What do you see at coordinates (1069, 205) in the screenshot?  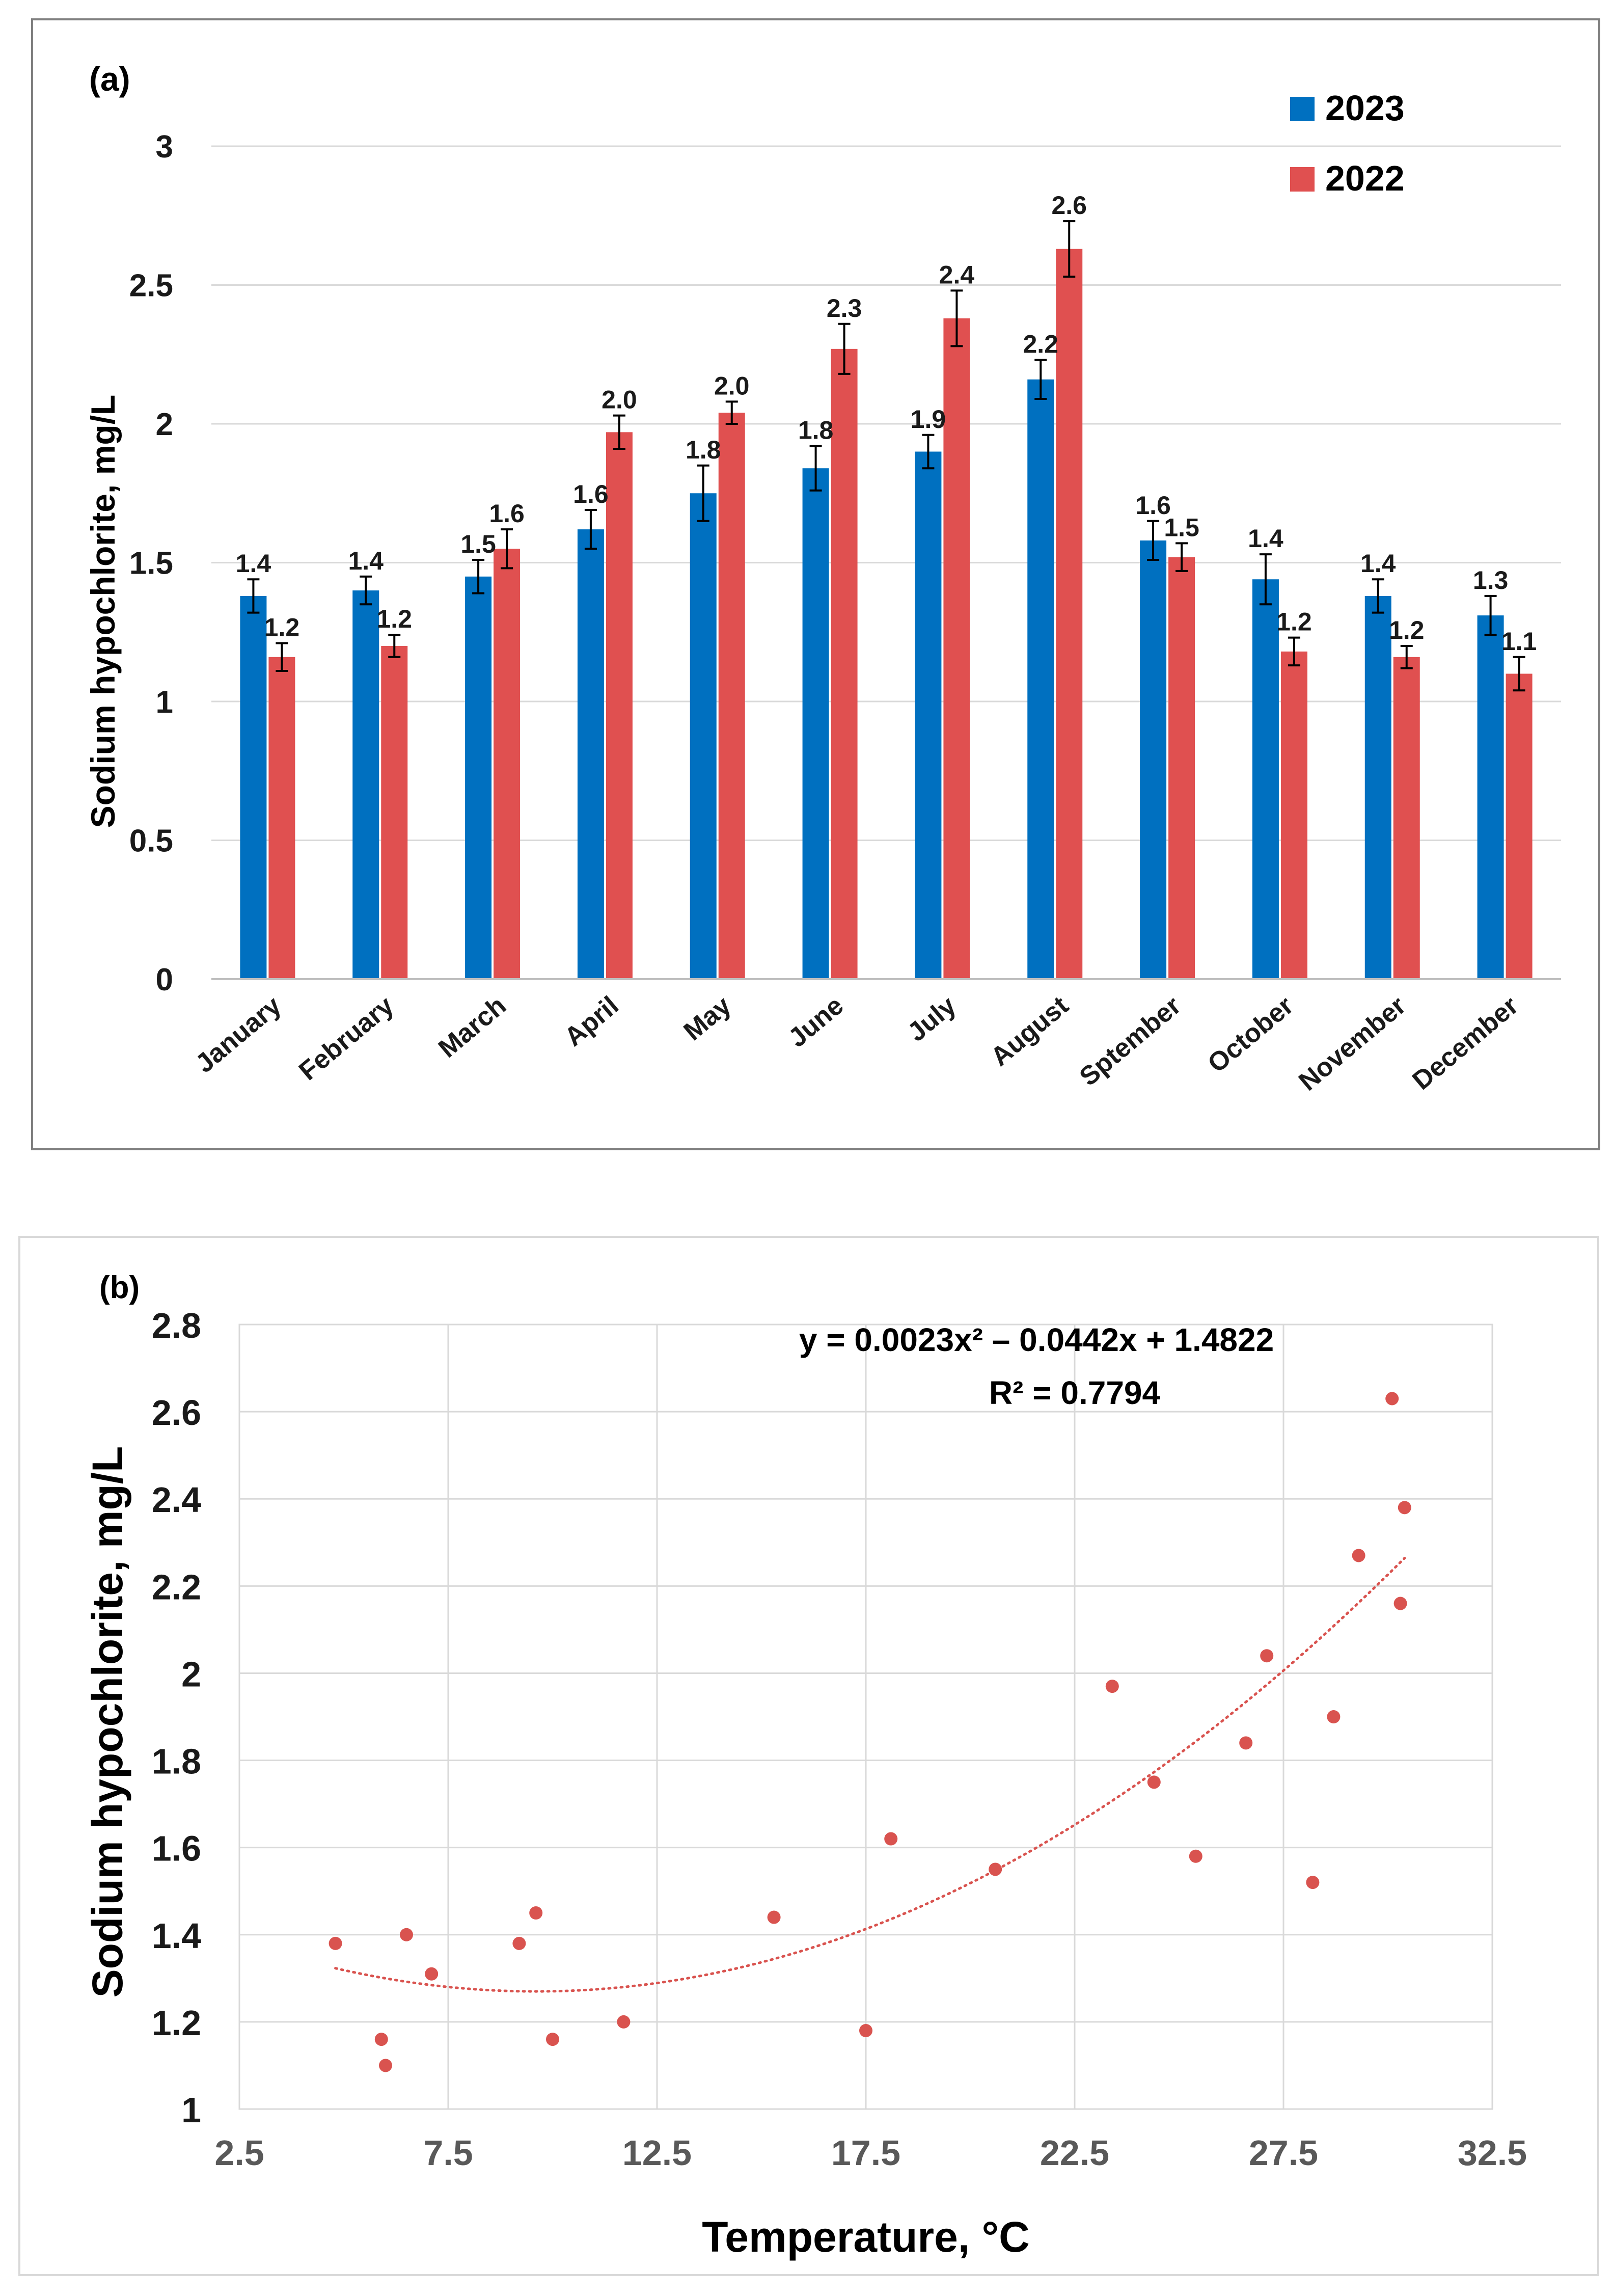 I see `data-label: 2.6` at bounding box center [1069, 205].